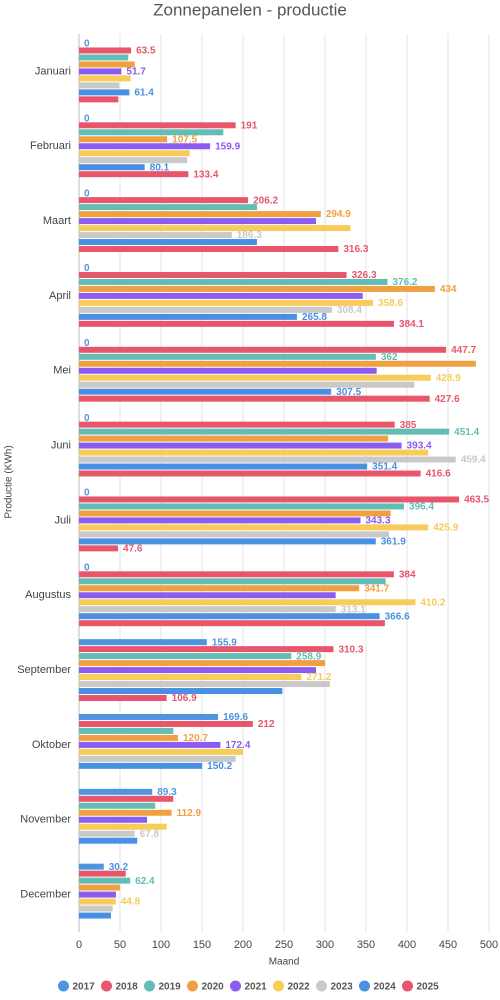 The height and width of the screenshot is (1000, 500). Describe the element at coordinates (448, 378) in the screenshot. I see `value-label: 428.9` at that location.